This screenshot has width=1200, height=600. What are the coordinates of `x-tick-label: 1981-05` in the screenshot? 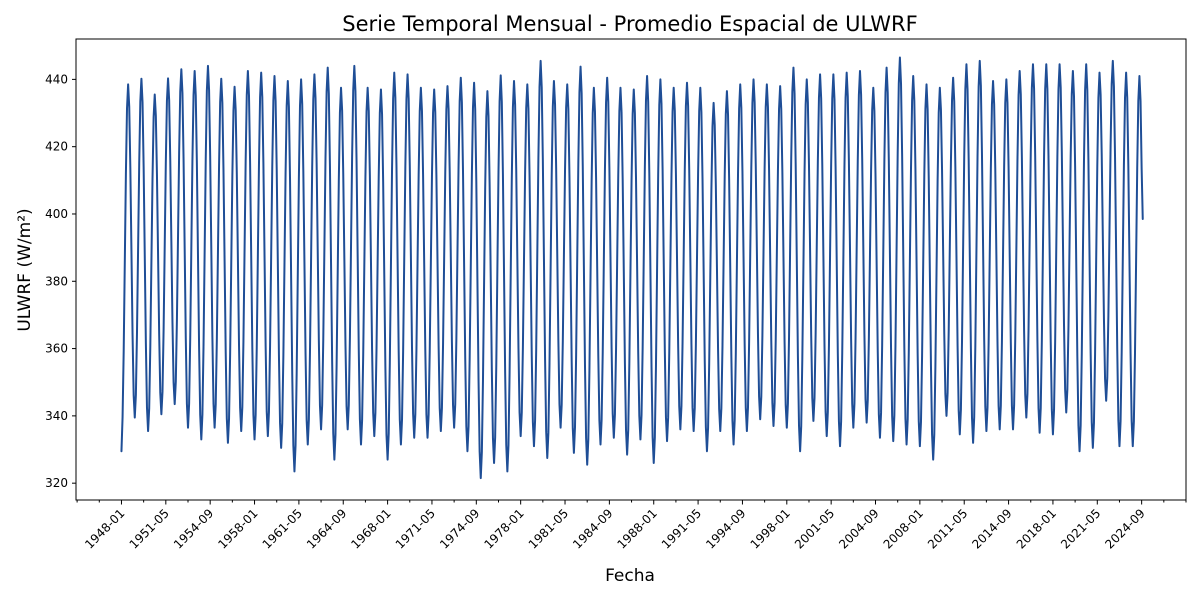 It's located at (548, 528).